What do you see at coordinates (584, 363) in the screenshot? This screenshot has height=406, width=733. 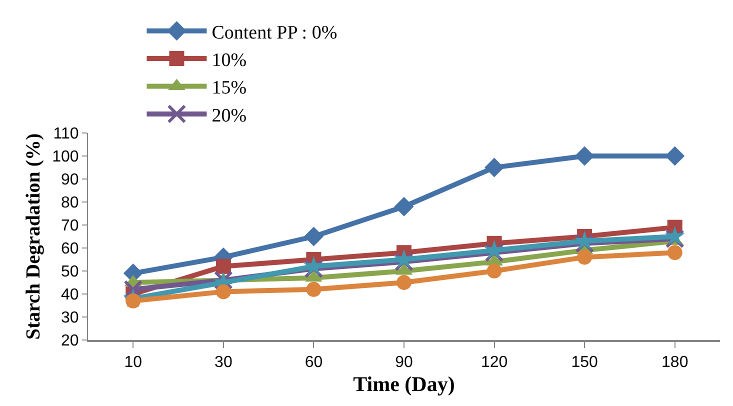 I see `x-tick-label: 150` at bounding box center [584, 363].